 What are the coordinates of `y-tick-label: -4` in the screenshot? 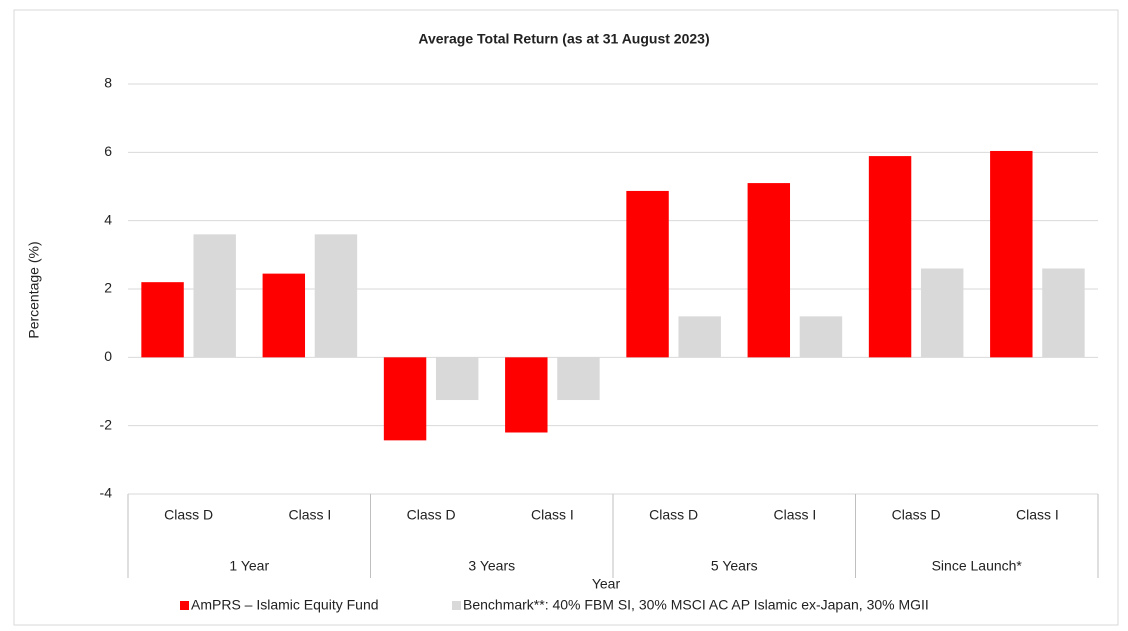 It's located at (106, 493).